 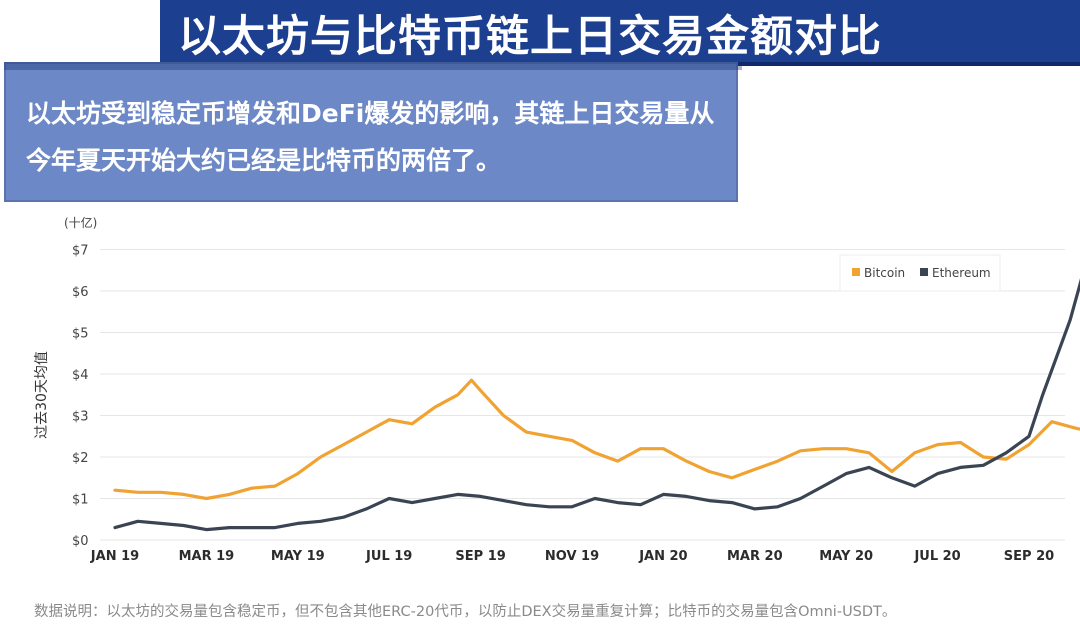 I want to click on y-tick-label: $7, so click(x=80, y=251).